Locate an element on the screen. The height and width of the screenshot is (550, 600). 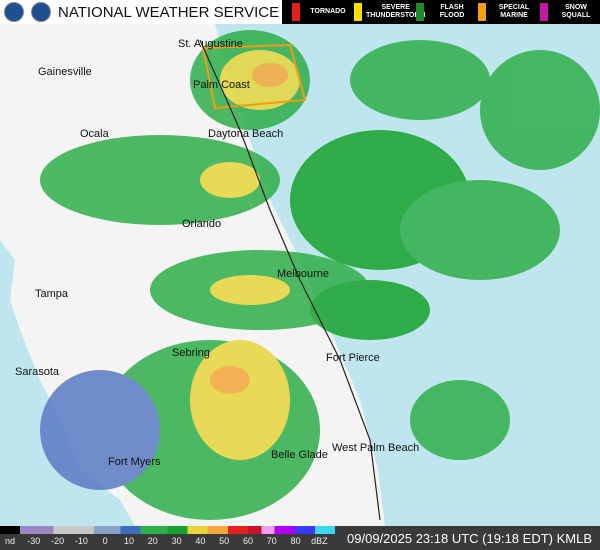
warning-item: SPECIAL MARINE is located at coordinates (507, 12).